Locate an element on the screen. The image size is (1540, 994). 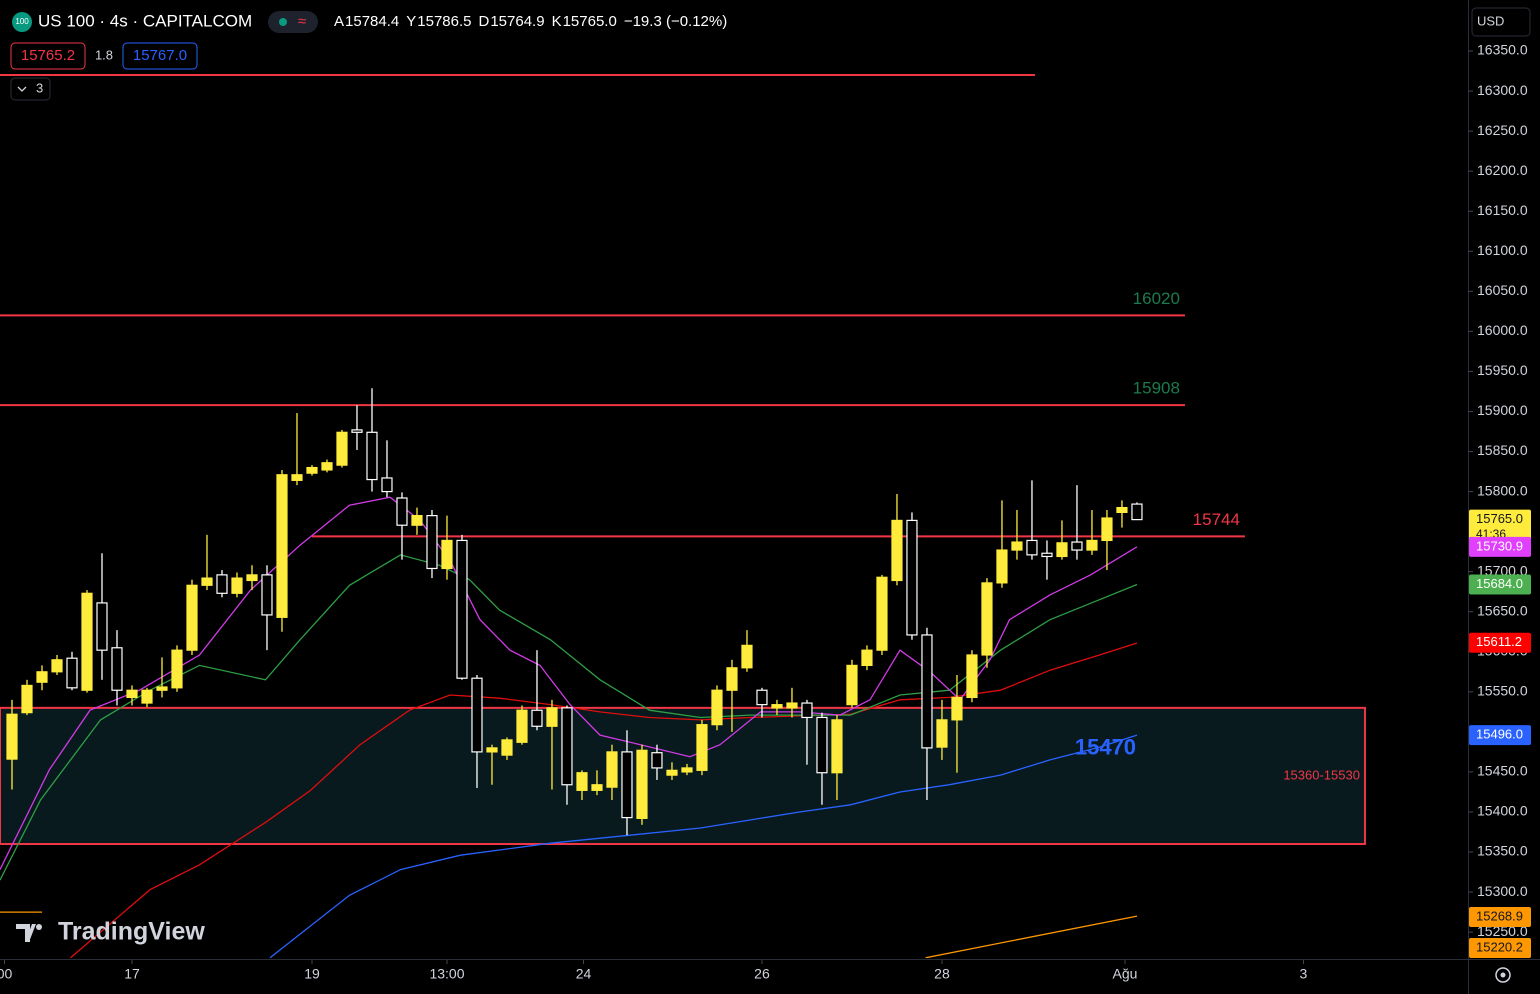
settings-button is located at coordinates (1503, 975).